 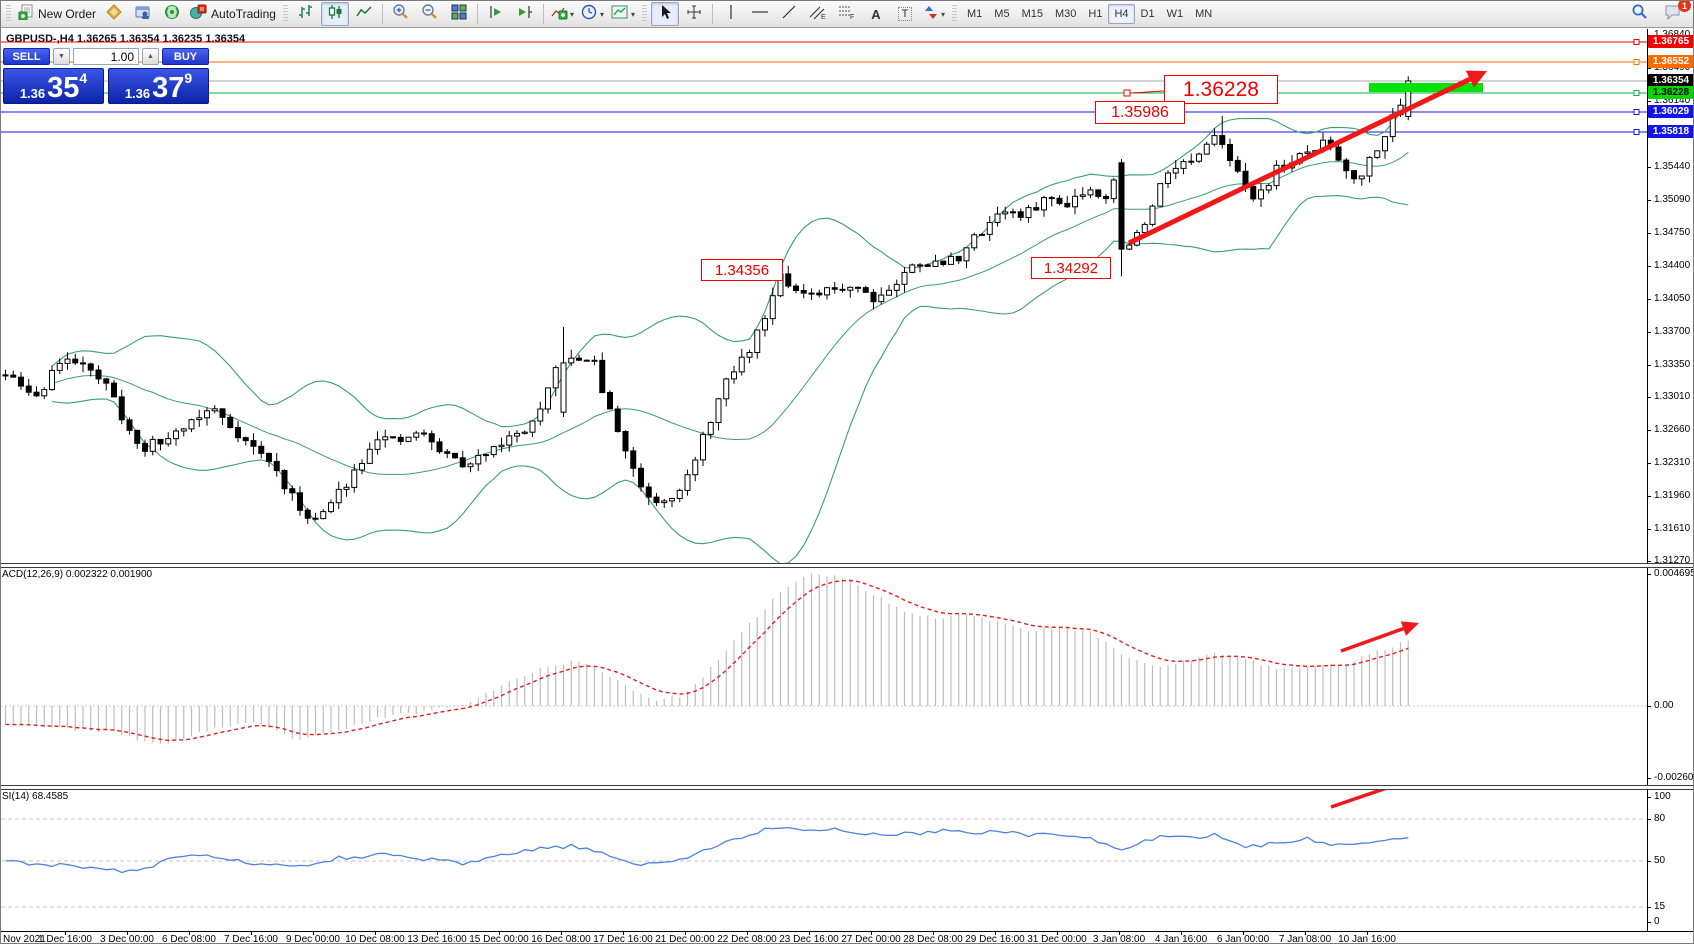 What do you see at coordinates (1095, 14) in the screenshot?
I see `timeframe-h1: H1` at bounding box center [1095, 14].